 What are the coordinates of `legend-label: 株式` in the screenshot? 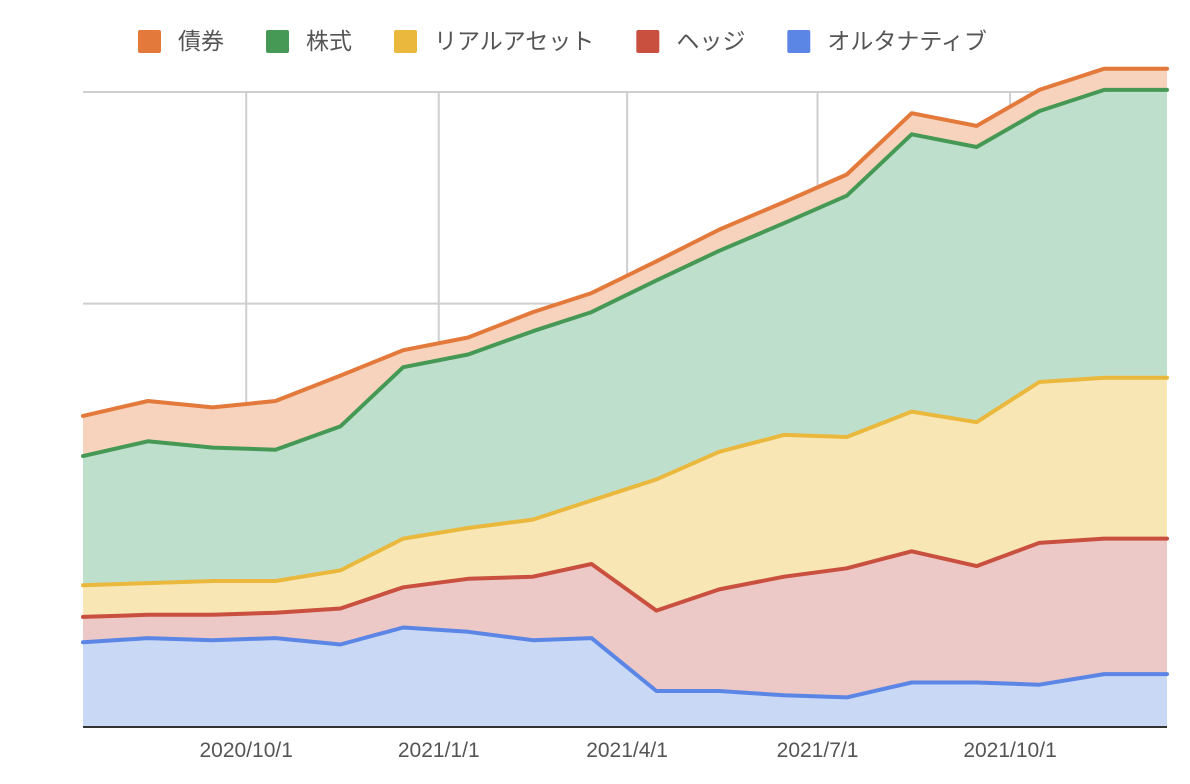 It's located at (329, 42).